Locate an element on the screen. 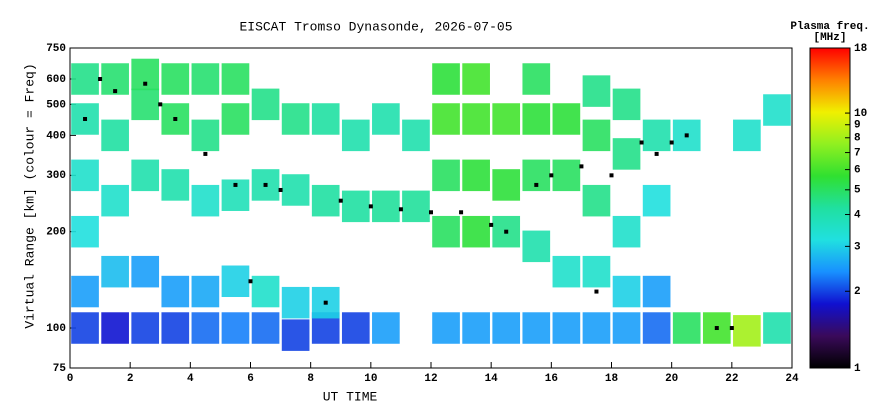 The height and width of the screenshot is (420, 880). y-tick-label: 100 is located at coordinates (56, 329).